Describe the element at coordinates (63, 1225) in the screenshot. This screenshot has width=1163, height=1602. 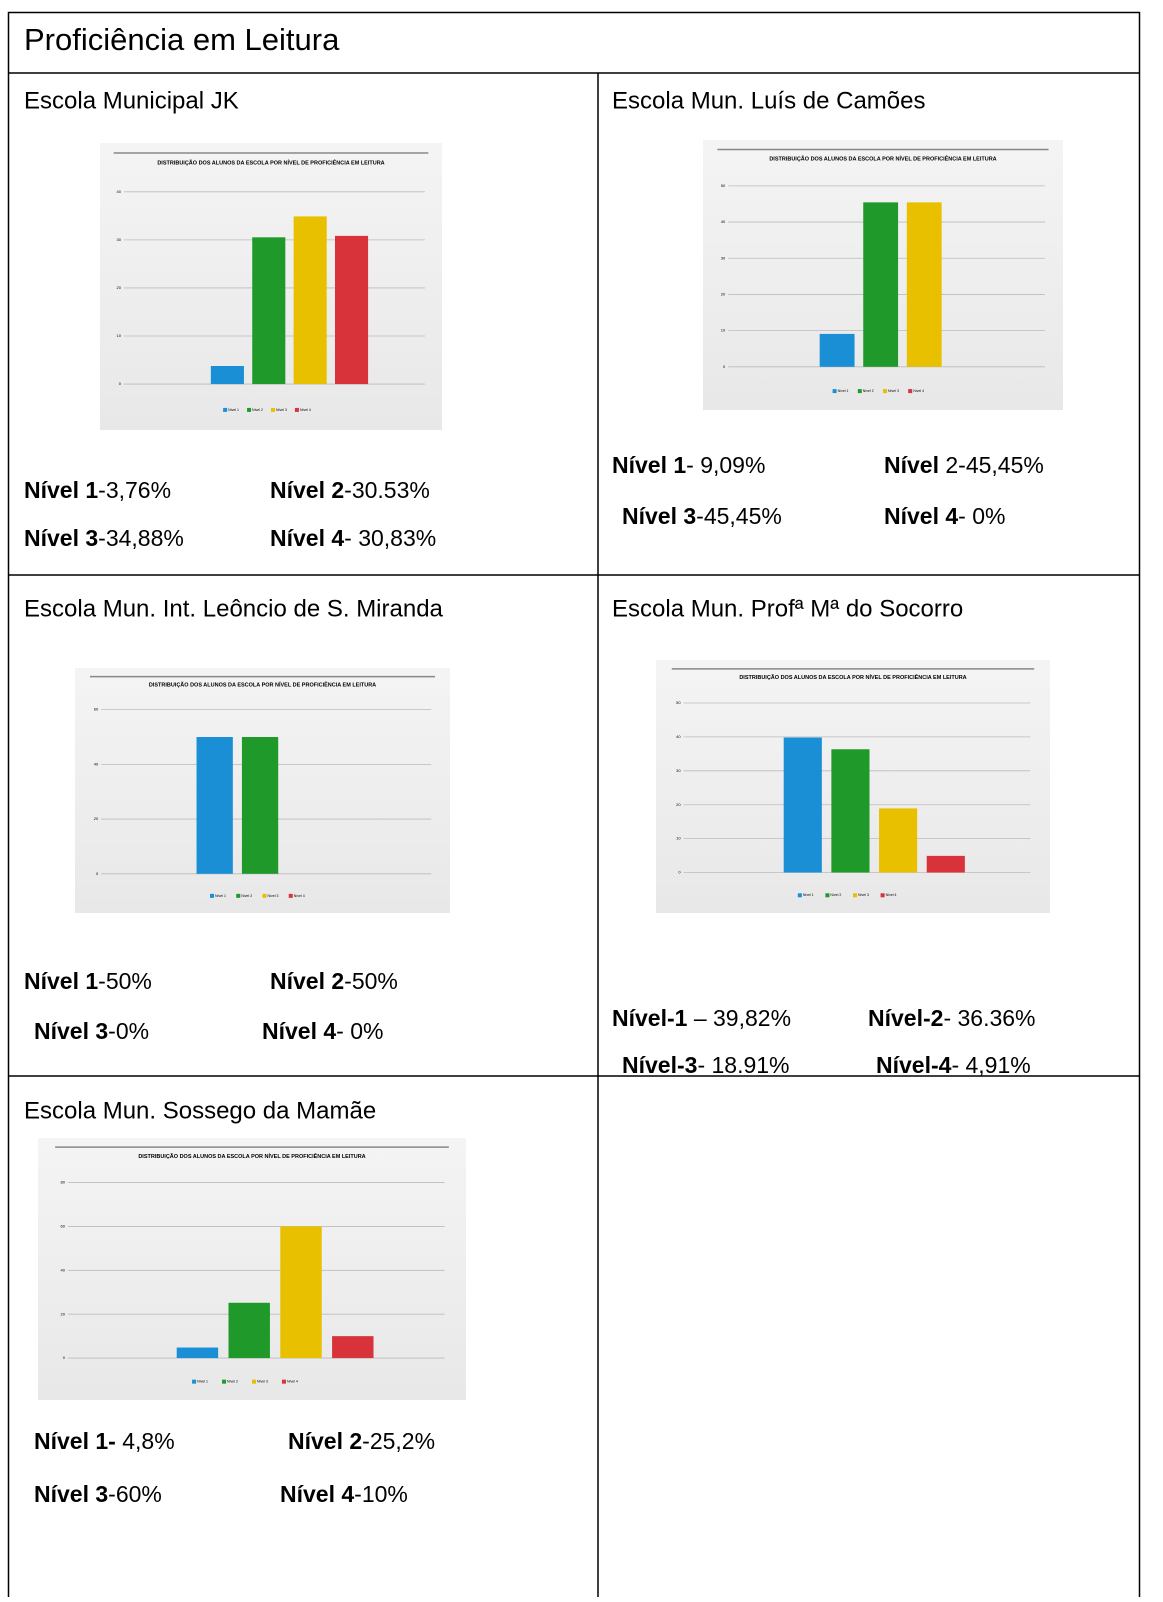
I see `y-tick-label: 60` at that location.